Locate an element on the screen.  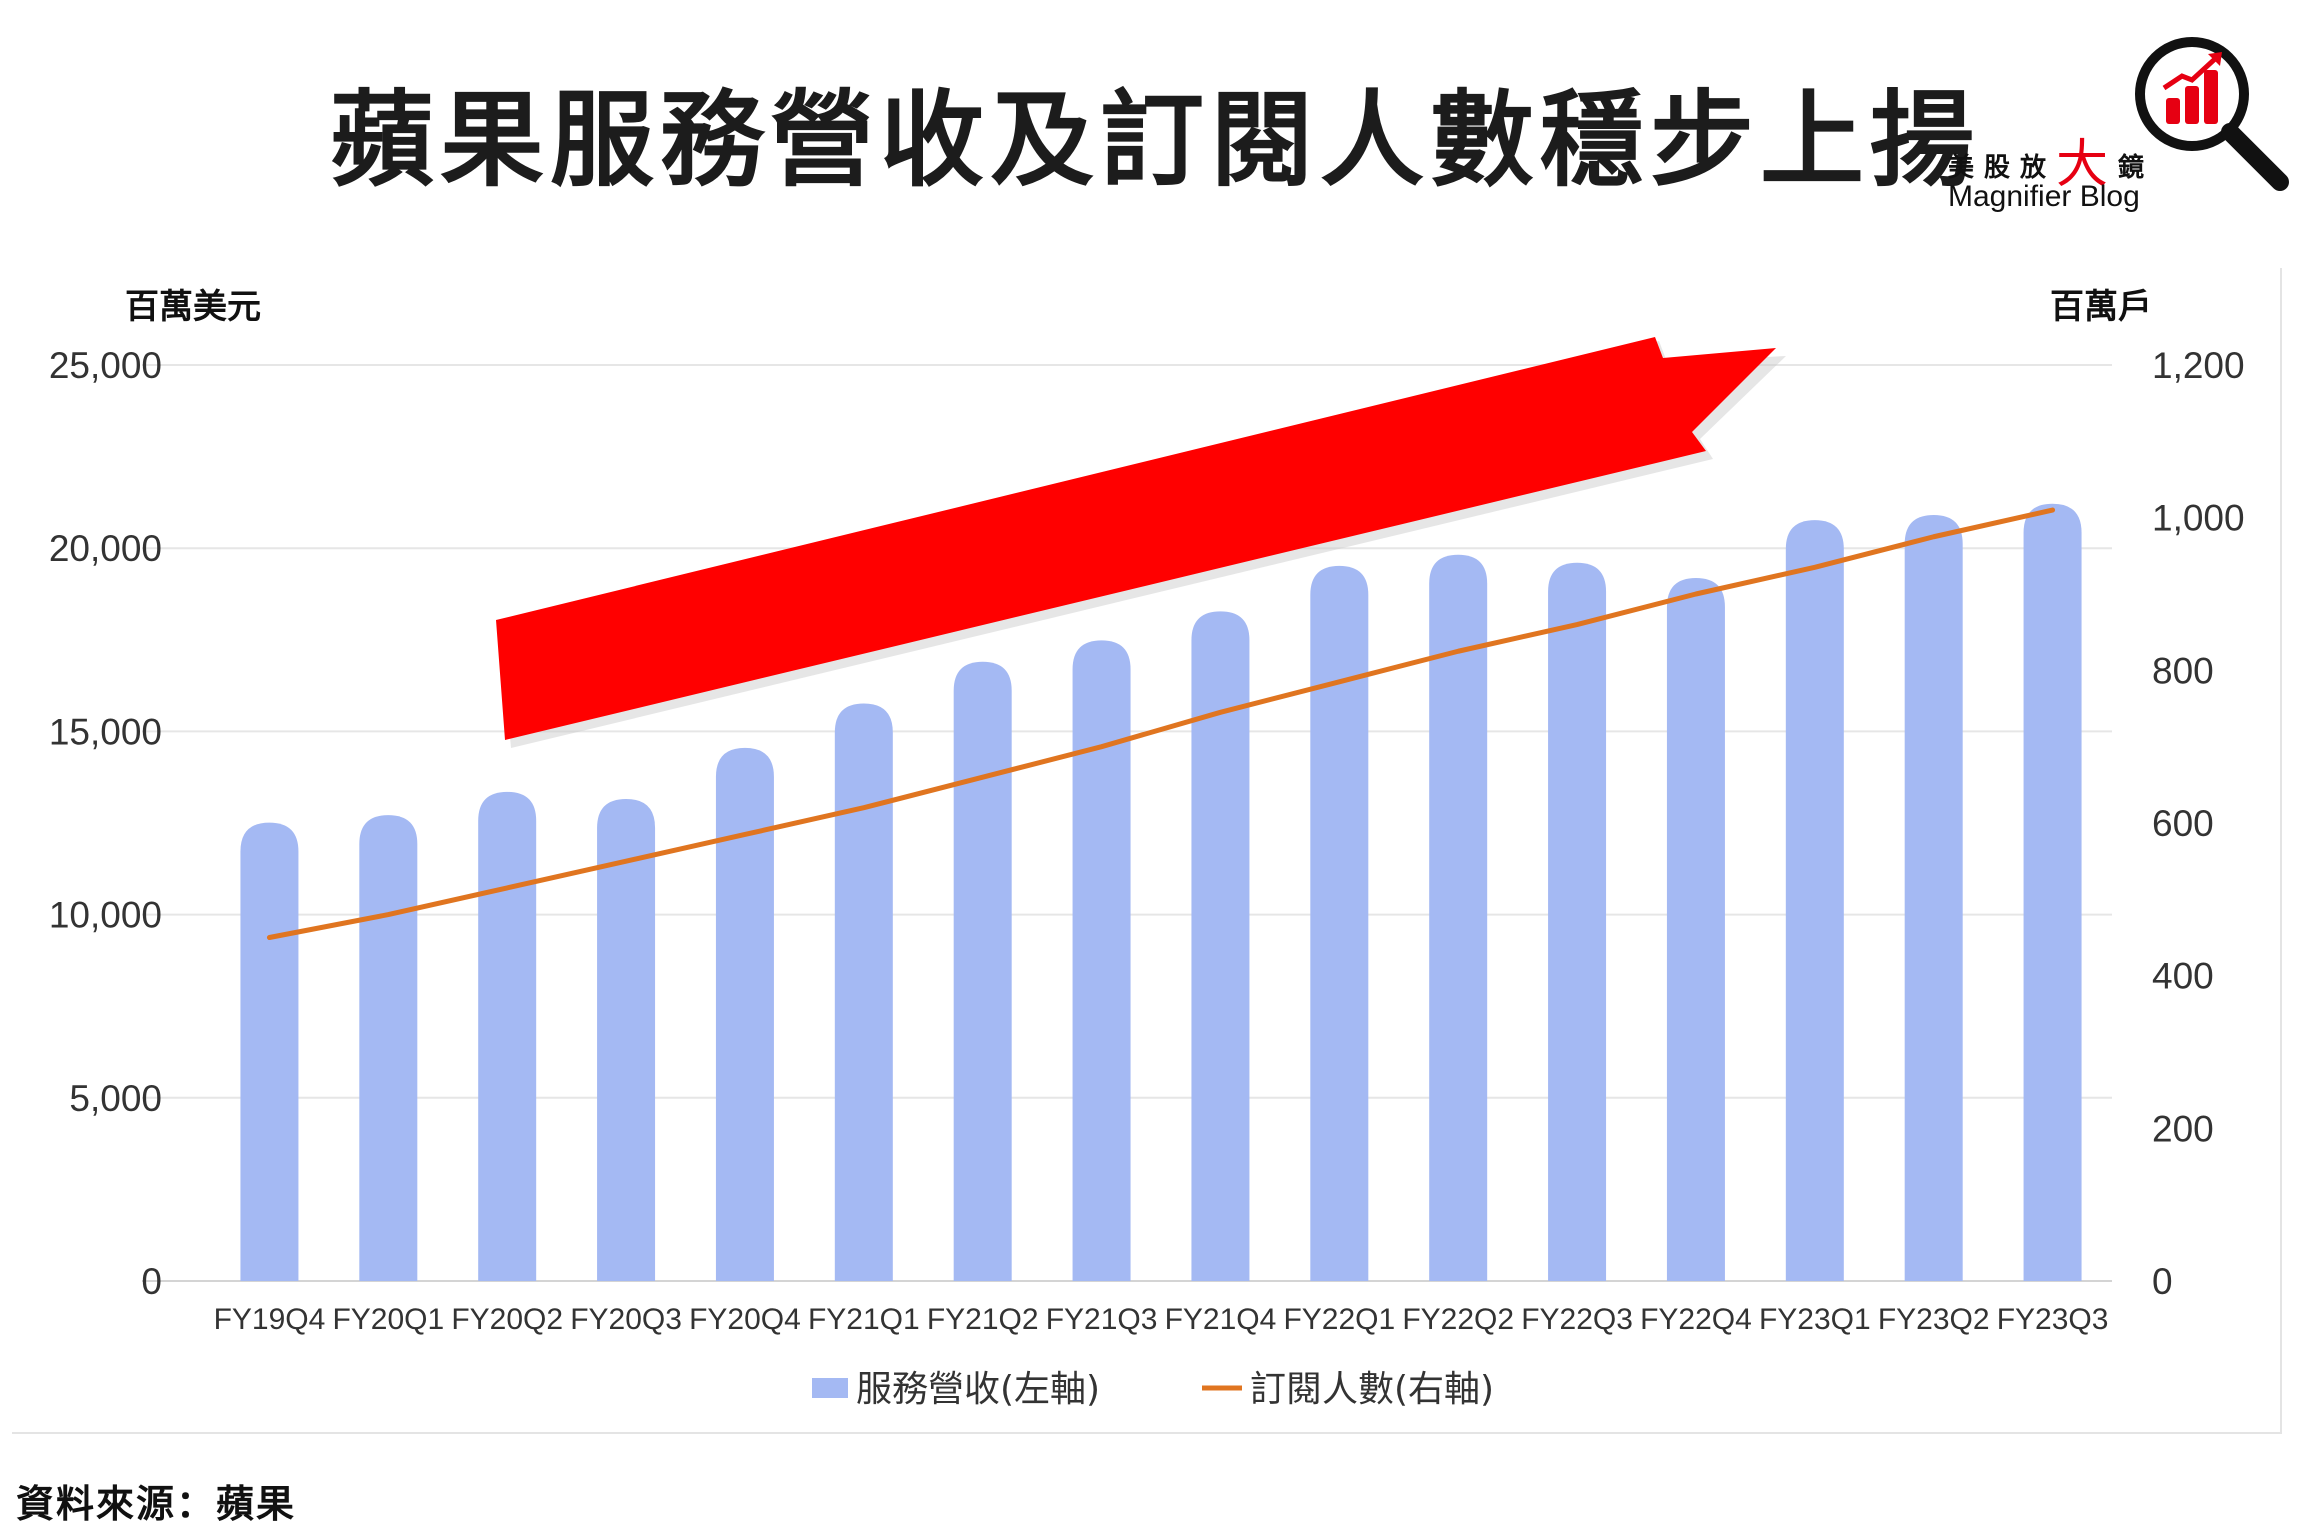
logo-cn-big: 大 is located at coordinates (2087, 165).